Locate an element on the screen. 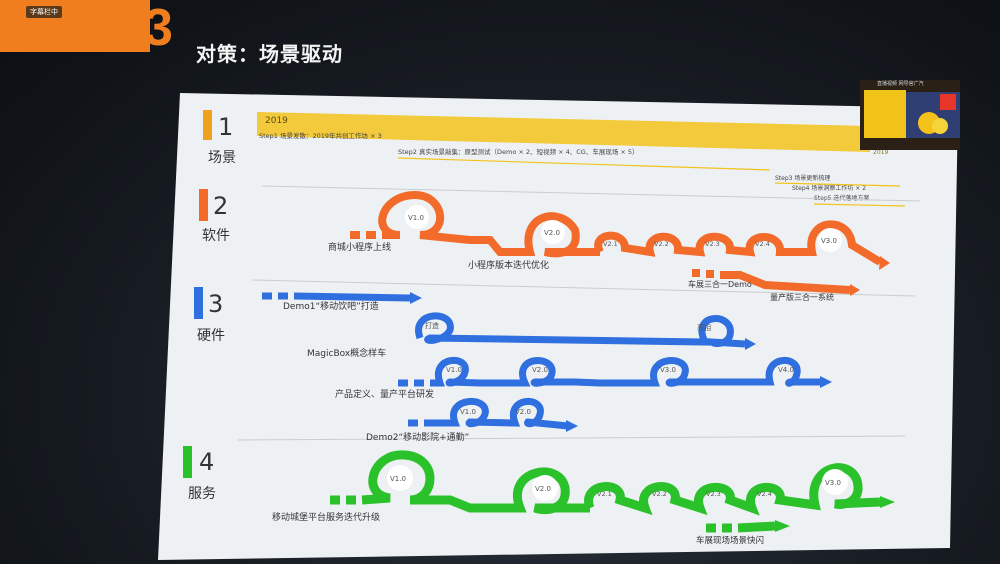  step3-line is located at coordinates (837, 184).